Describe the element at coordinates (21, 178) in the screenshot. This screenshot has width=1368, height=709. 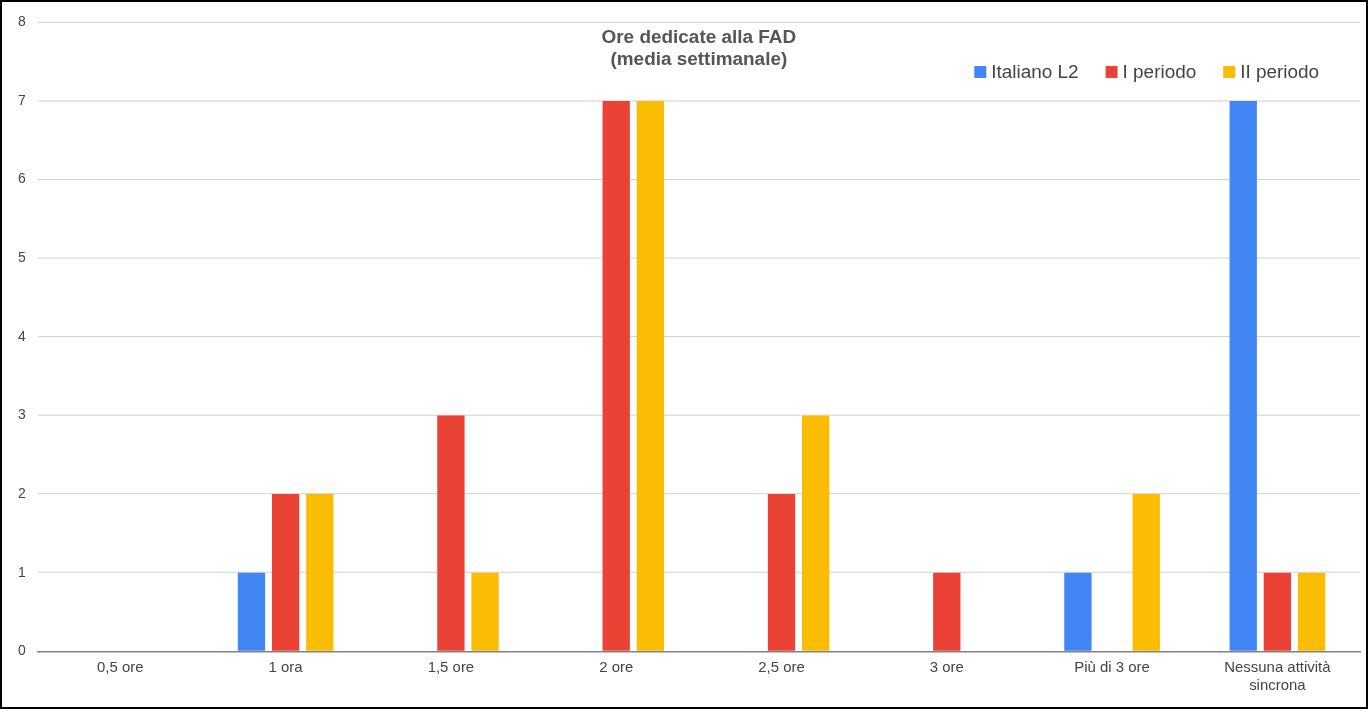
I see `y-tick-label: 6` at that location.